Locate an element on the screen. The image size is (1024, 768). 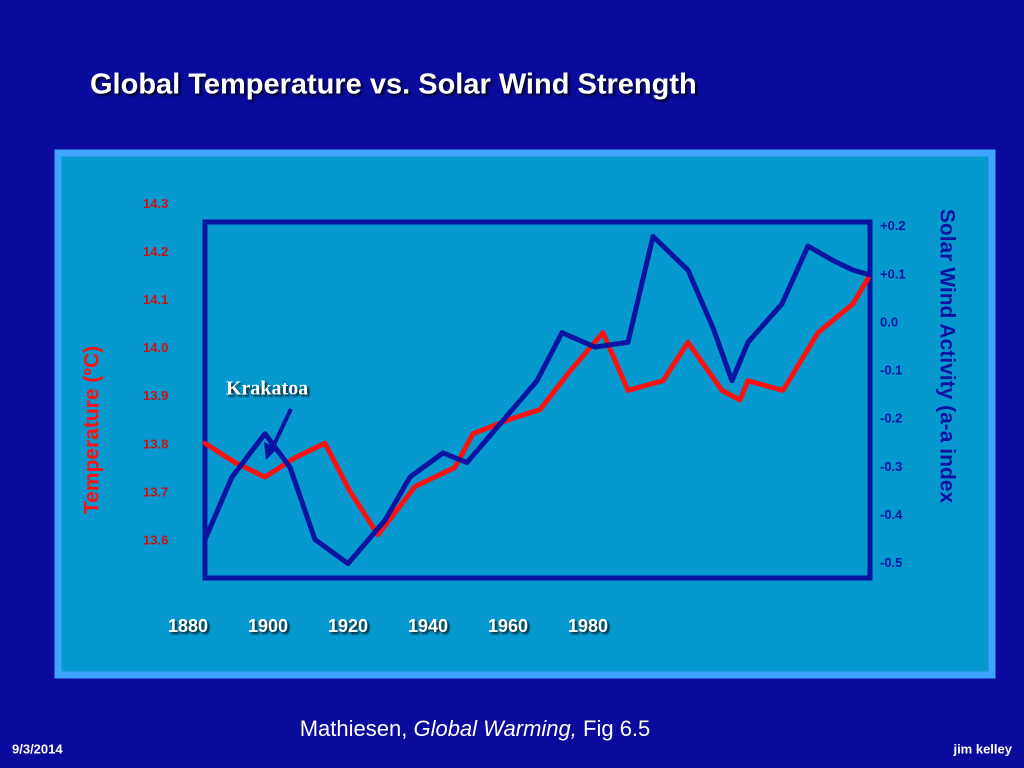
annotation: Krakatoa is located at coordinates (267, 389).